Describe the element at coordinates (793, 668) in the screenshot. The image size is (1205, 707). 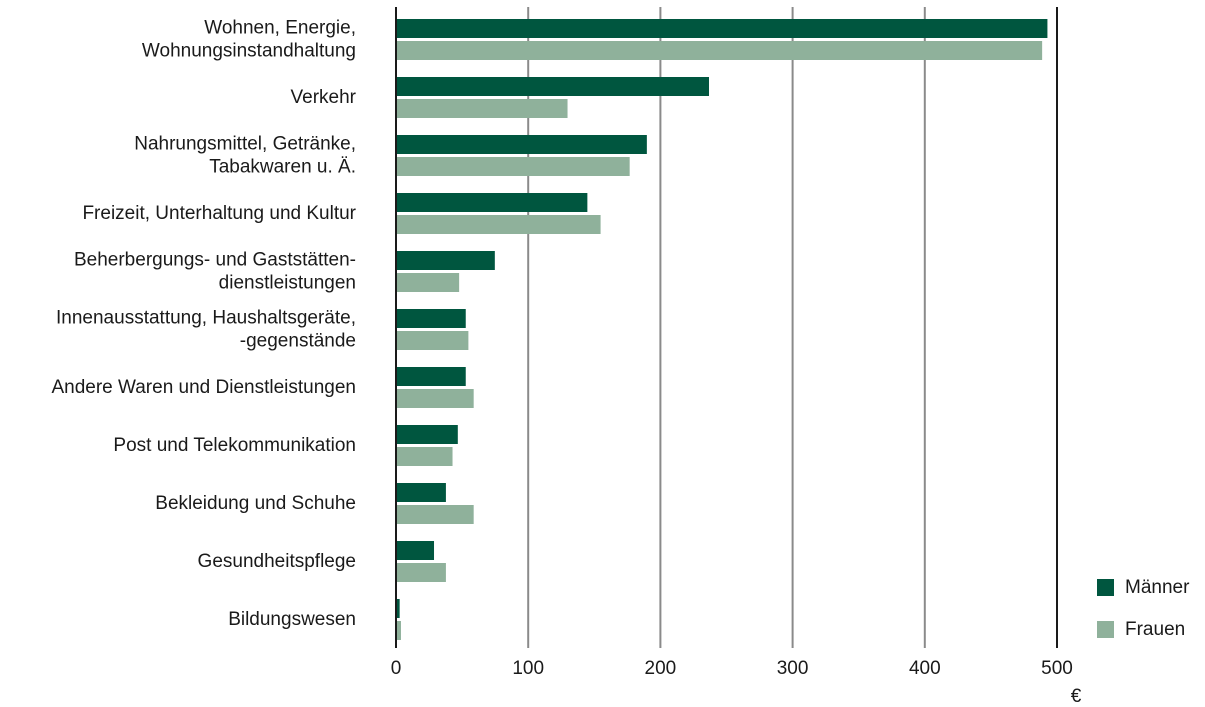
I see `x-tick-label: 300` at that location.